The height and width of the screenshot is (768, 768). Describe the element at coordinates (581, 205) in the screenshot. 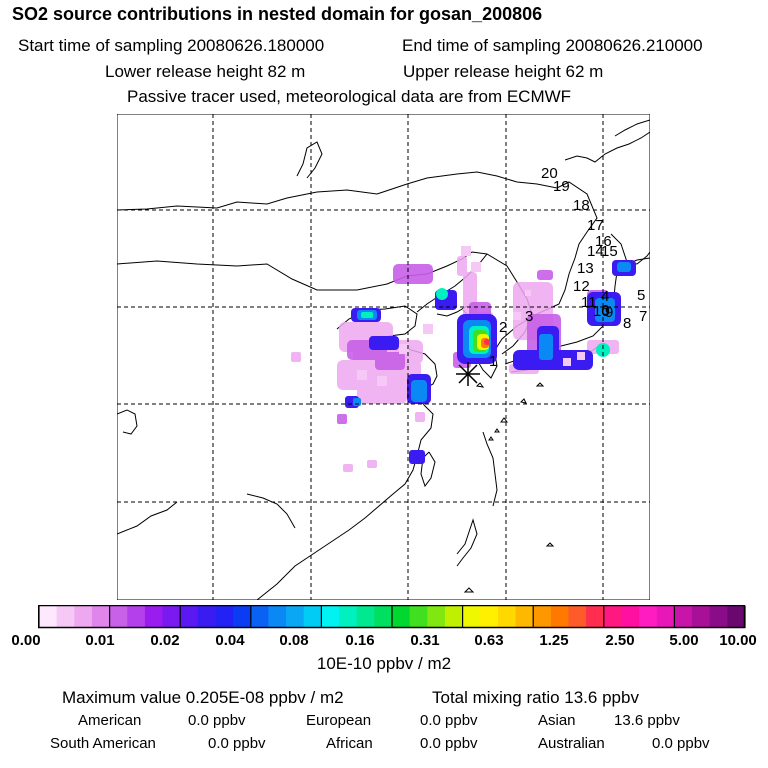

I see `station-label-18: 18` at that location.